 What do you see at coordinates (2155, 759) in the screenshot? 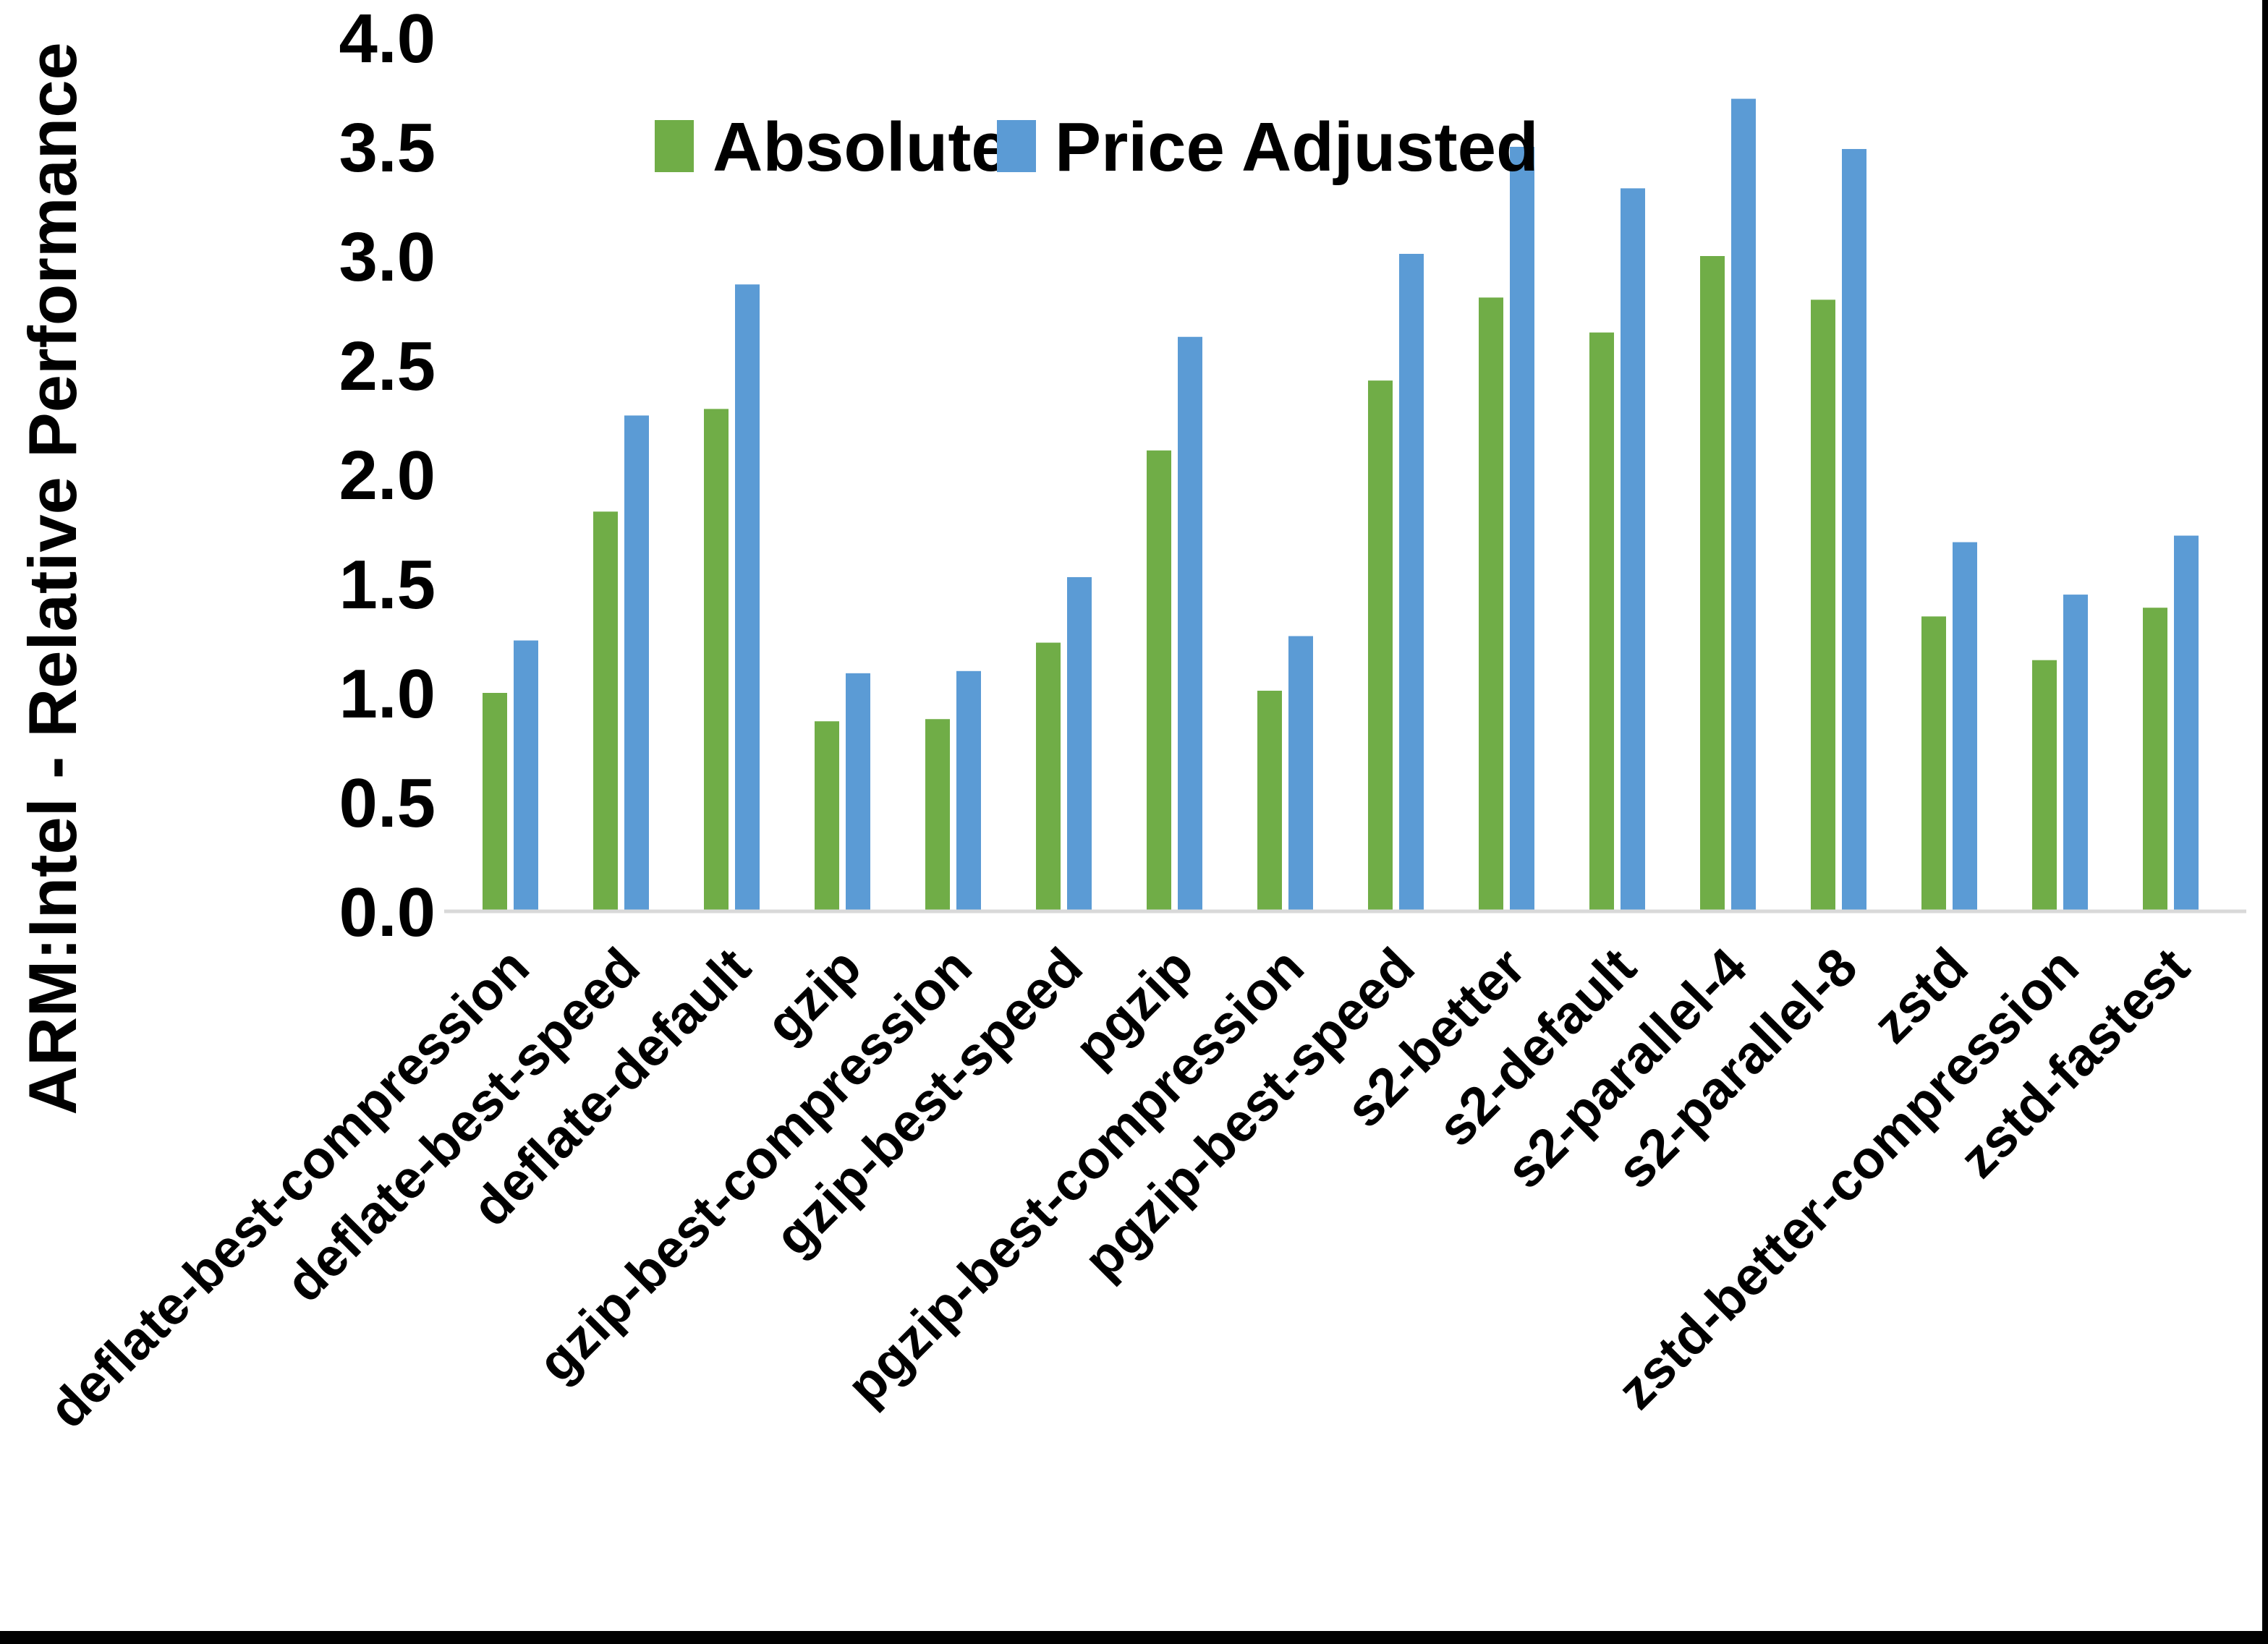
I see `bar-absolute-zstd-fastest` at bounding box center [2155, 759].